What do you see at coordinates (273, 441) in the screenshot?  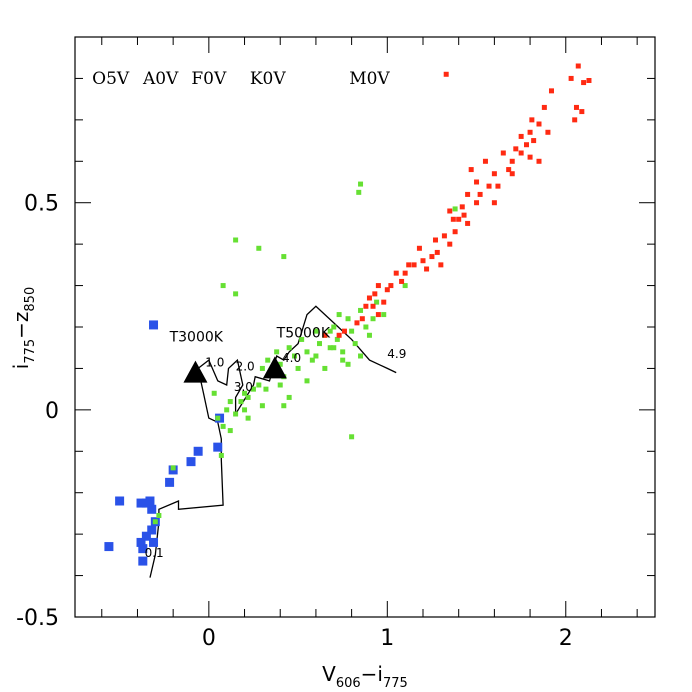 I see `redshift-track-line` at bounding box center [273, 441].